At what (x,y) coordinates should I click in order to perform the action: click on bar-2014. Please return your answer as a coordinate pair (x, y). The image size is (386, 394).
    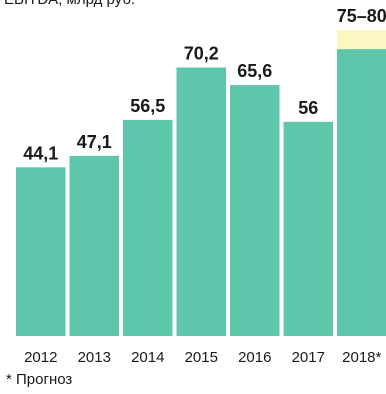
    Looking at the image, I should click on (148, 227).